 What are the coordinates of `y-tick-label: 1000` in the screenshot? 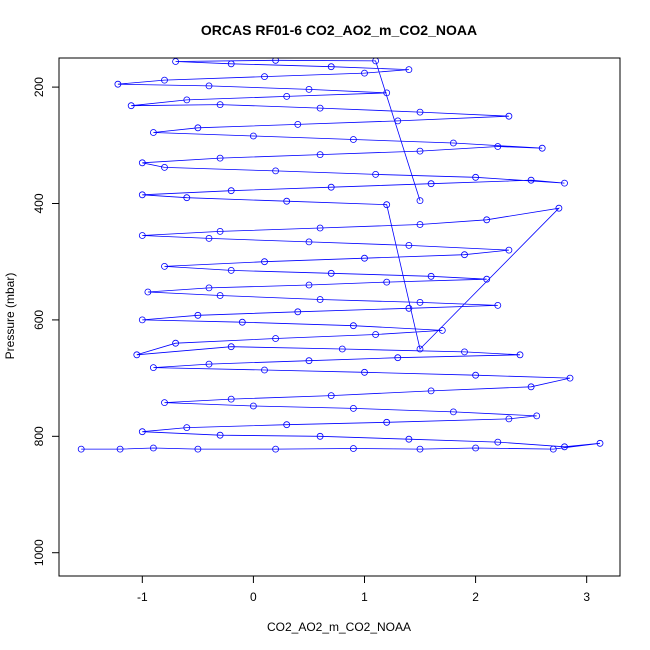 It's located at (39, 552).